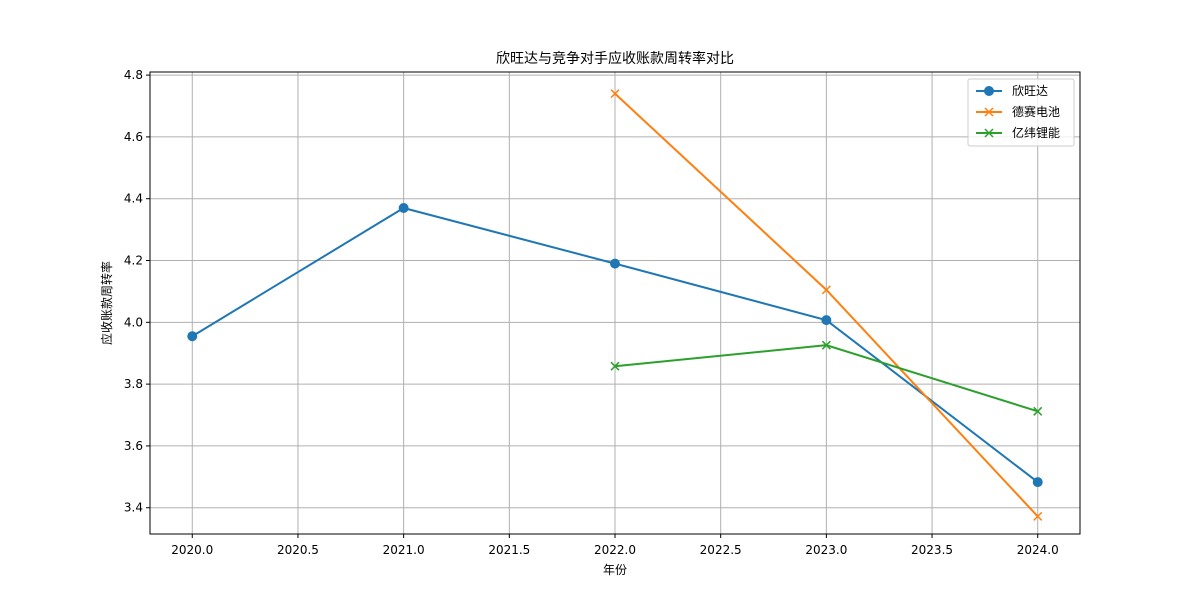 This screenshot has height=600, width=1200. I want to click on legend-box, so click(1021, 112).